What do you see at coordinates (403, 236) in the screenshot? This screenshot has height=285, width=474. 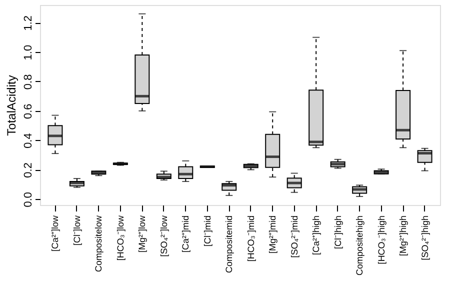 I see `x-tick-label: [Mg²⁺]high` at bounding box center [403, 236].